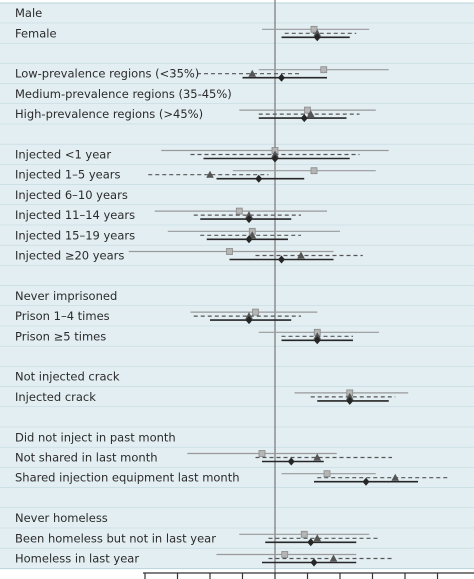  What do you see at coordinates (75, 215) in the screenshot?
I see `row-label: Injected 11–14 years` at bounding box center [75, 215].